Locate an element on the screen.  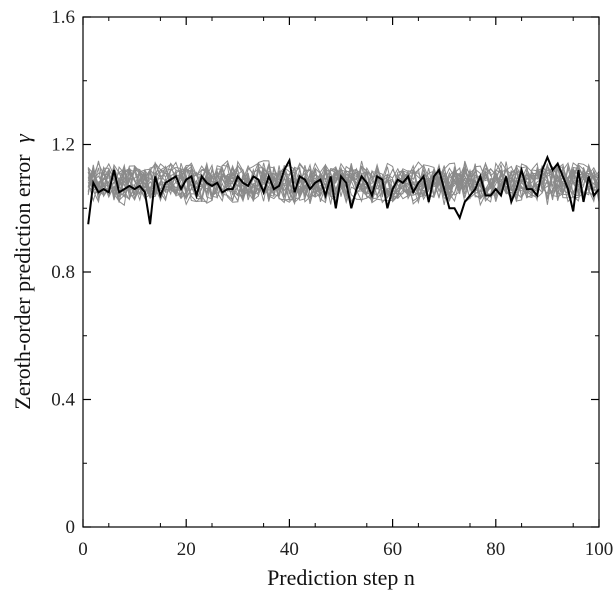
y-tick-label: 0.4 is located at coordinates (63, 400).